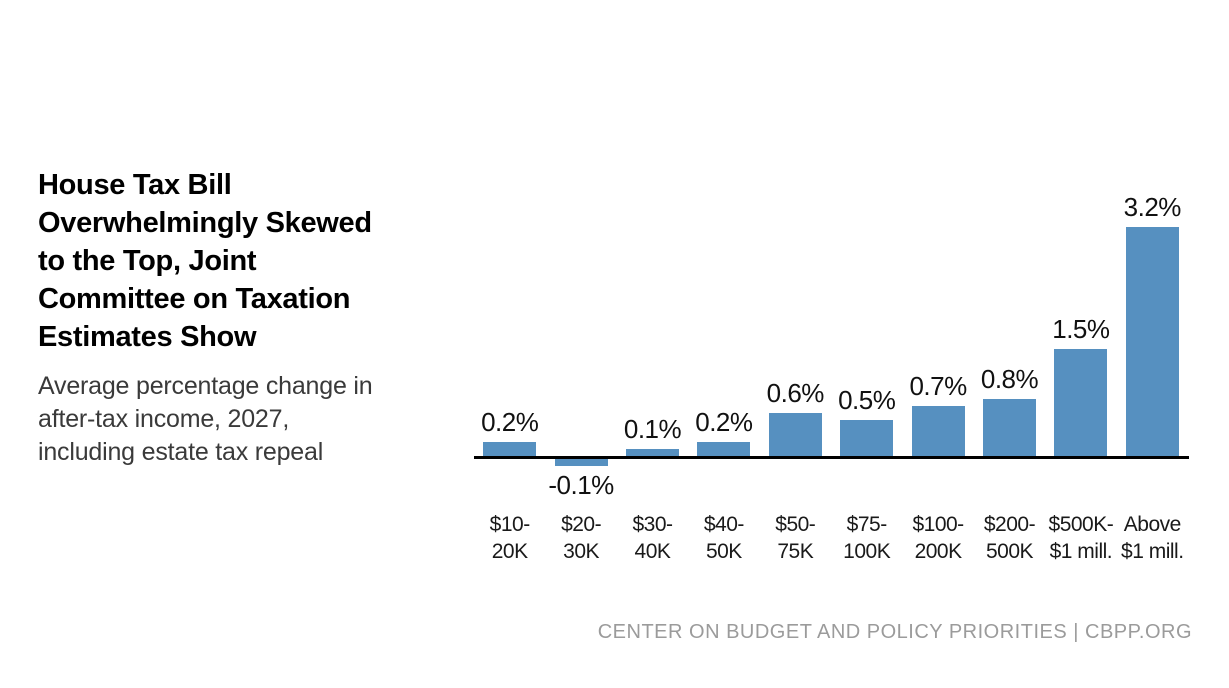 The image size is (1229, 688). What do you see at coordinates (181, 452) in the screenshot?
I see `subtitle-line: including estate tax repeal` at bounding box center [181, 452].